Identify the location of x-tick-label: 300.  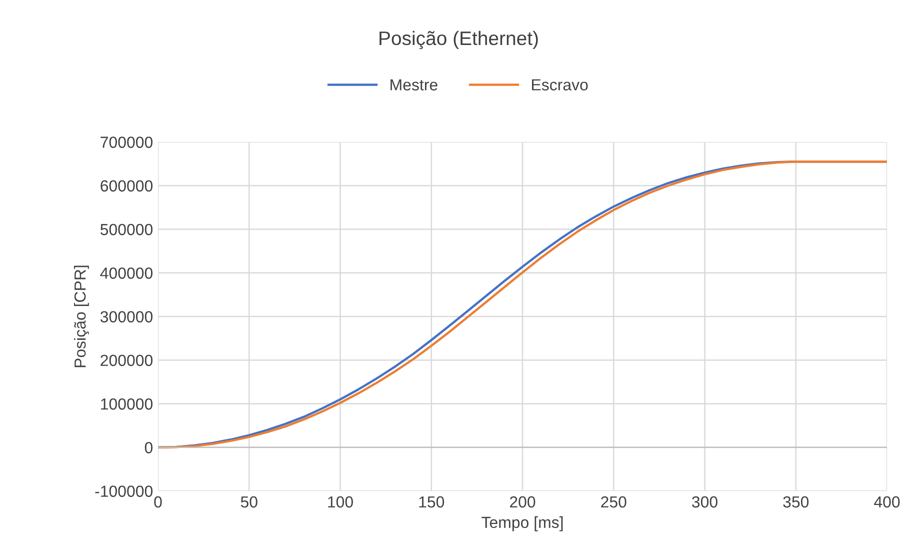
(705, 502).